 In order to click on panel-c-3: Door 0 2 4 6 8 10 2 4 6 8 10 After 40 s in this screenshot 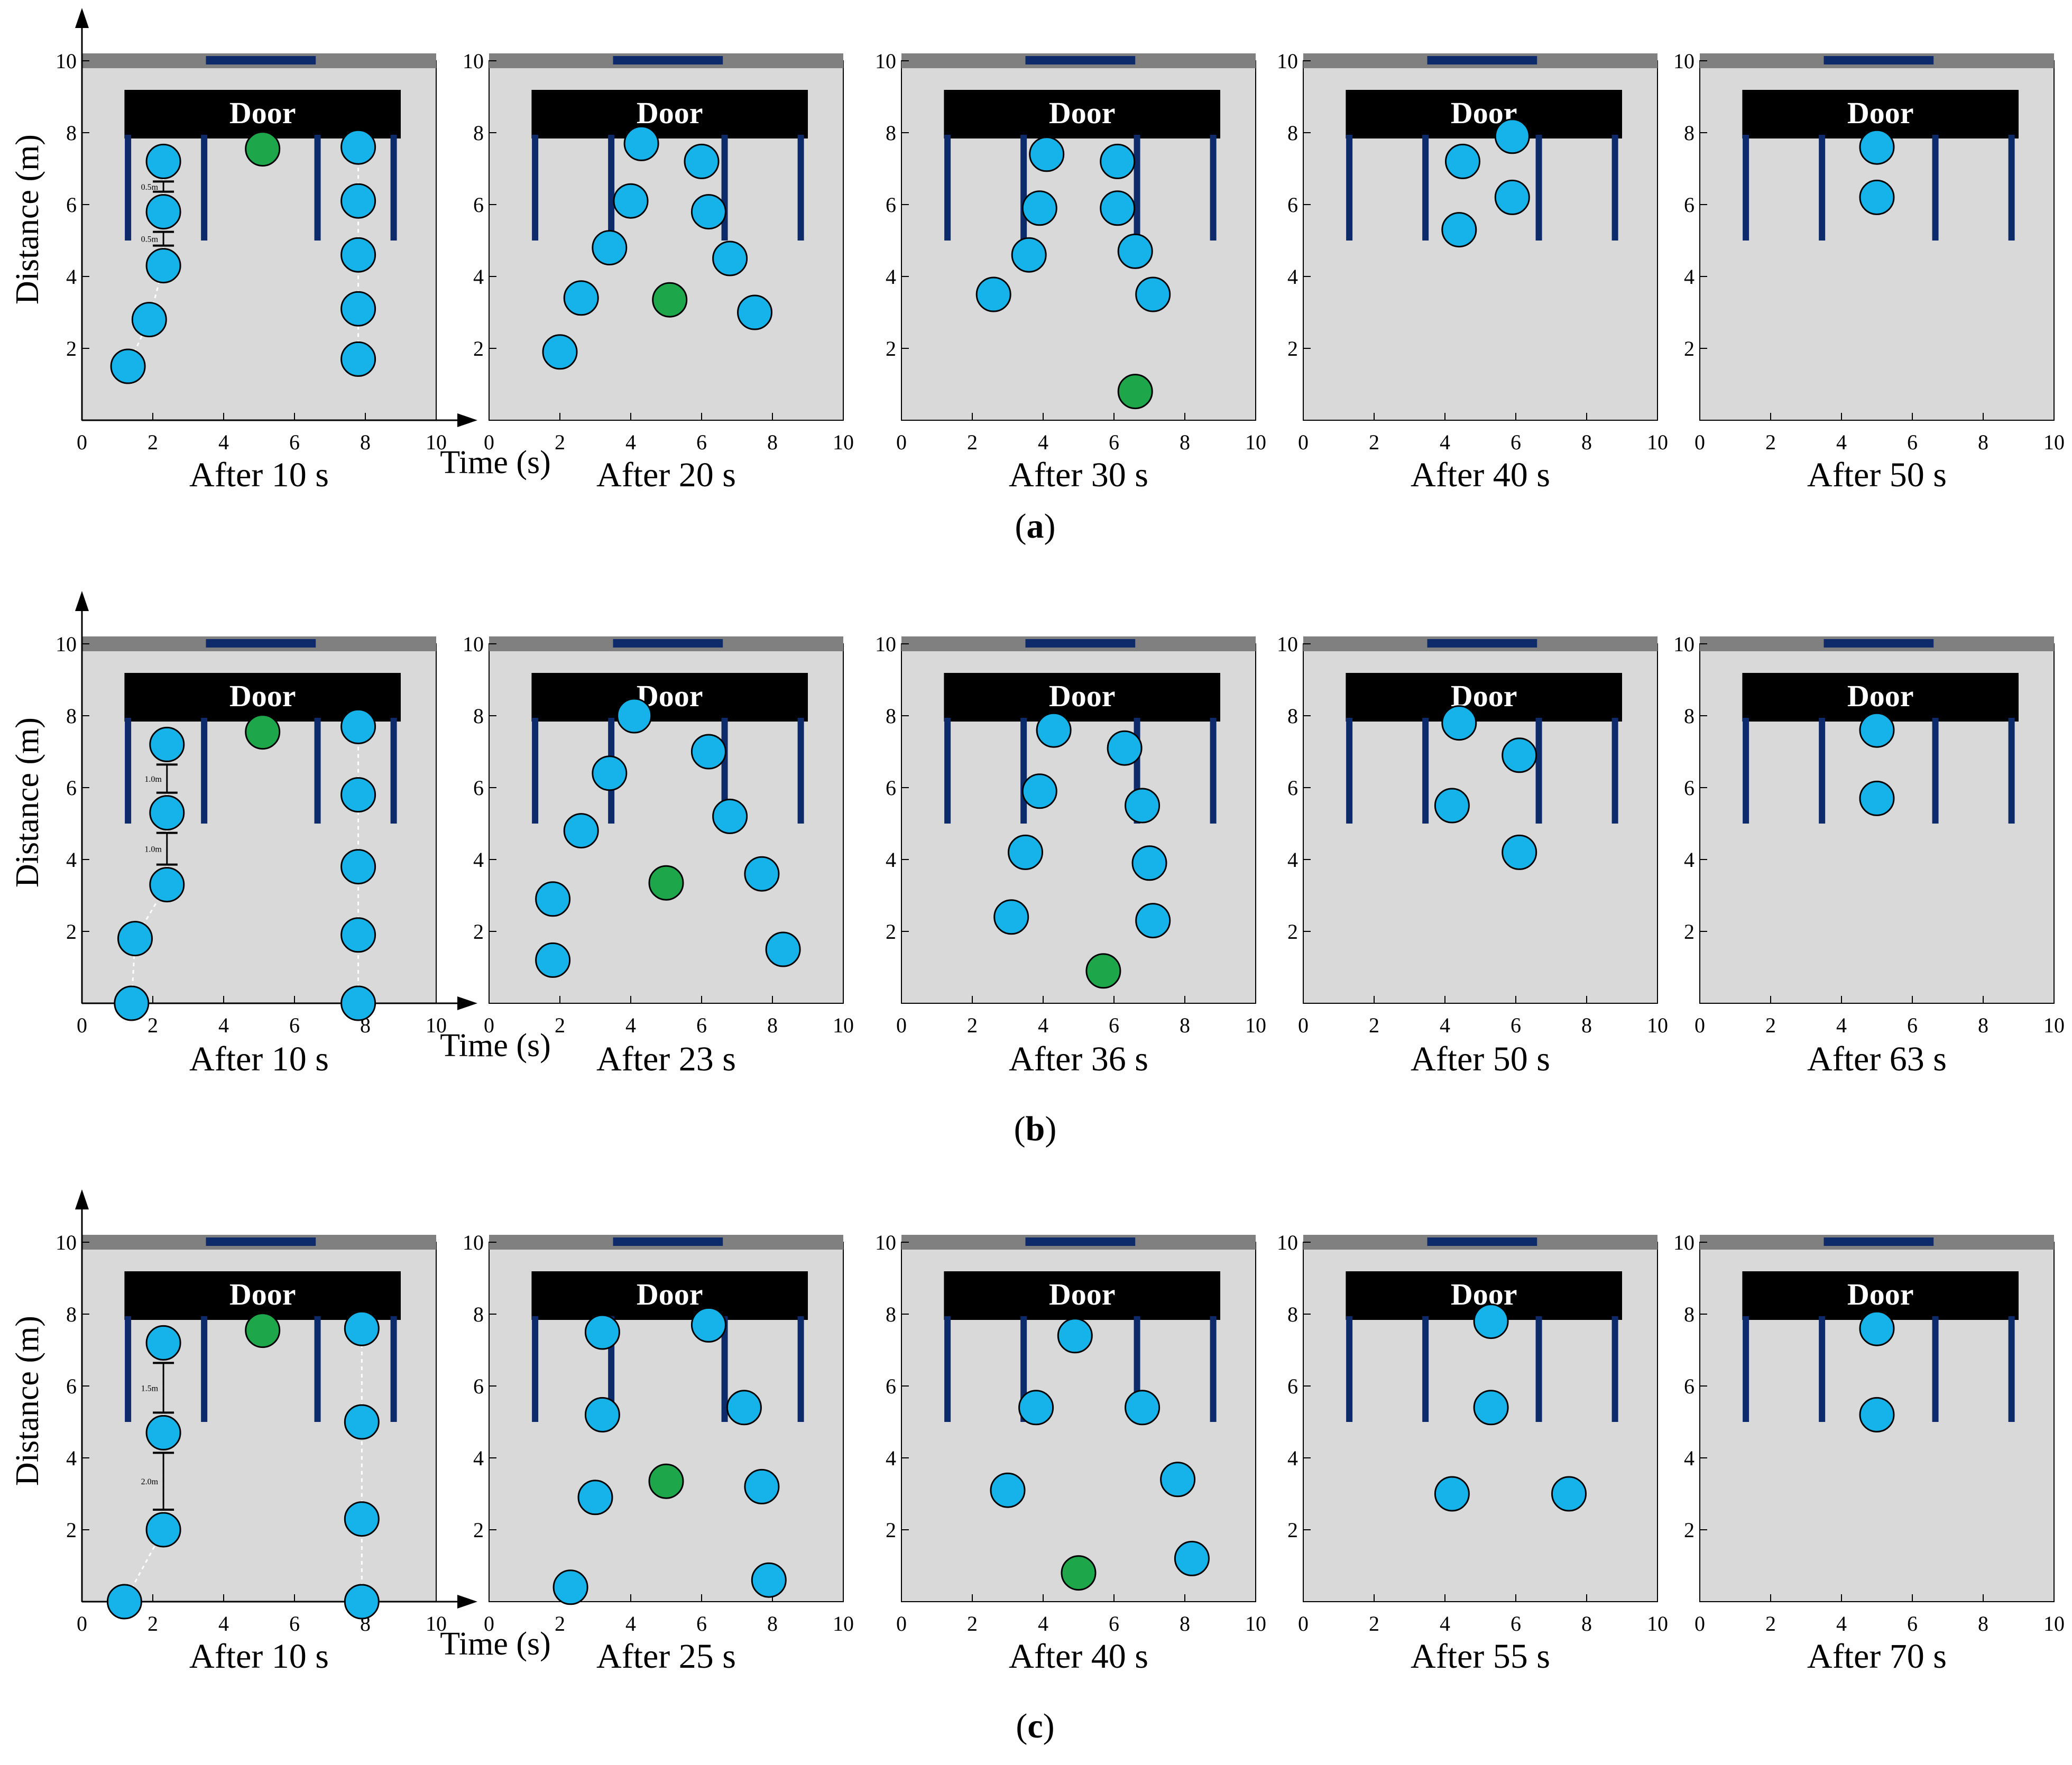, I will do `click(1070, 1453)`.